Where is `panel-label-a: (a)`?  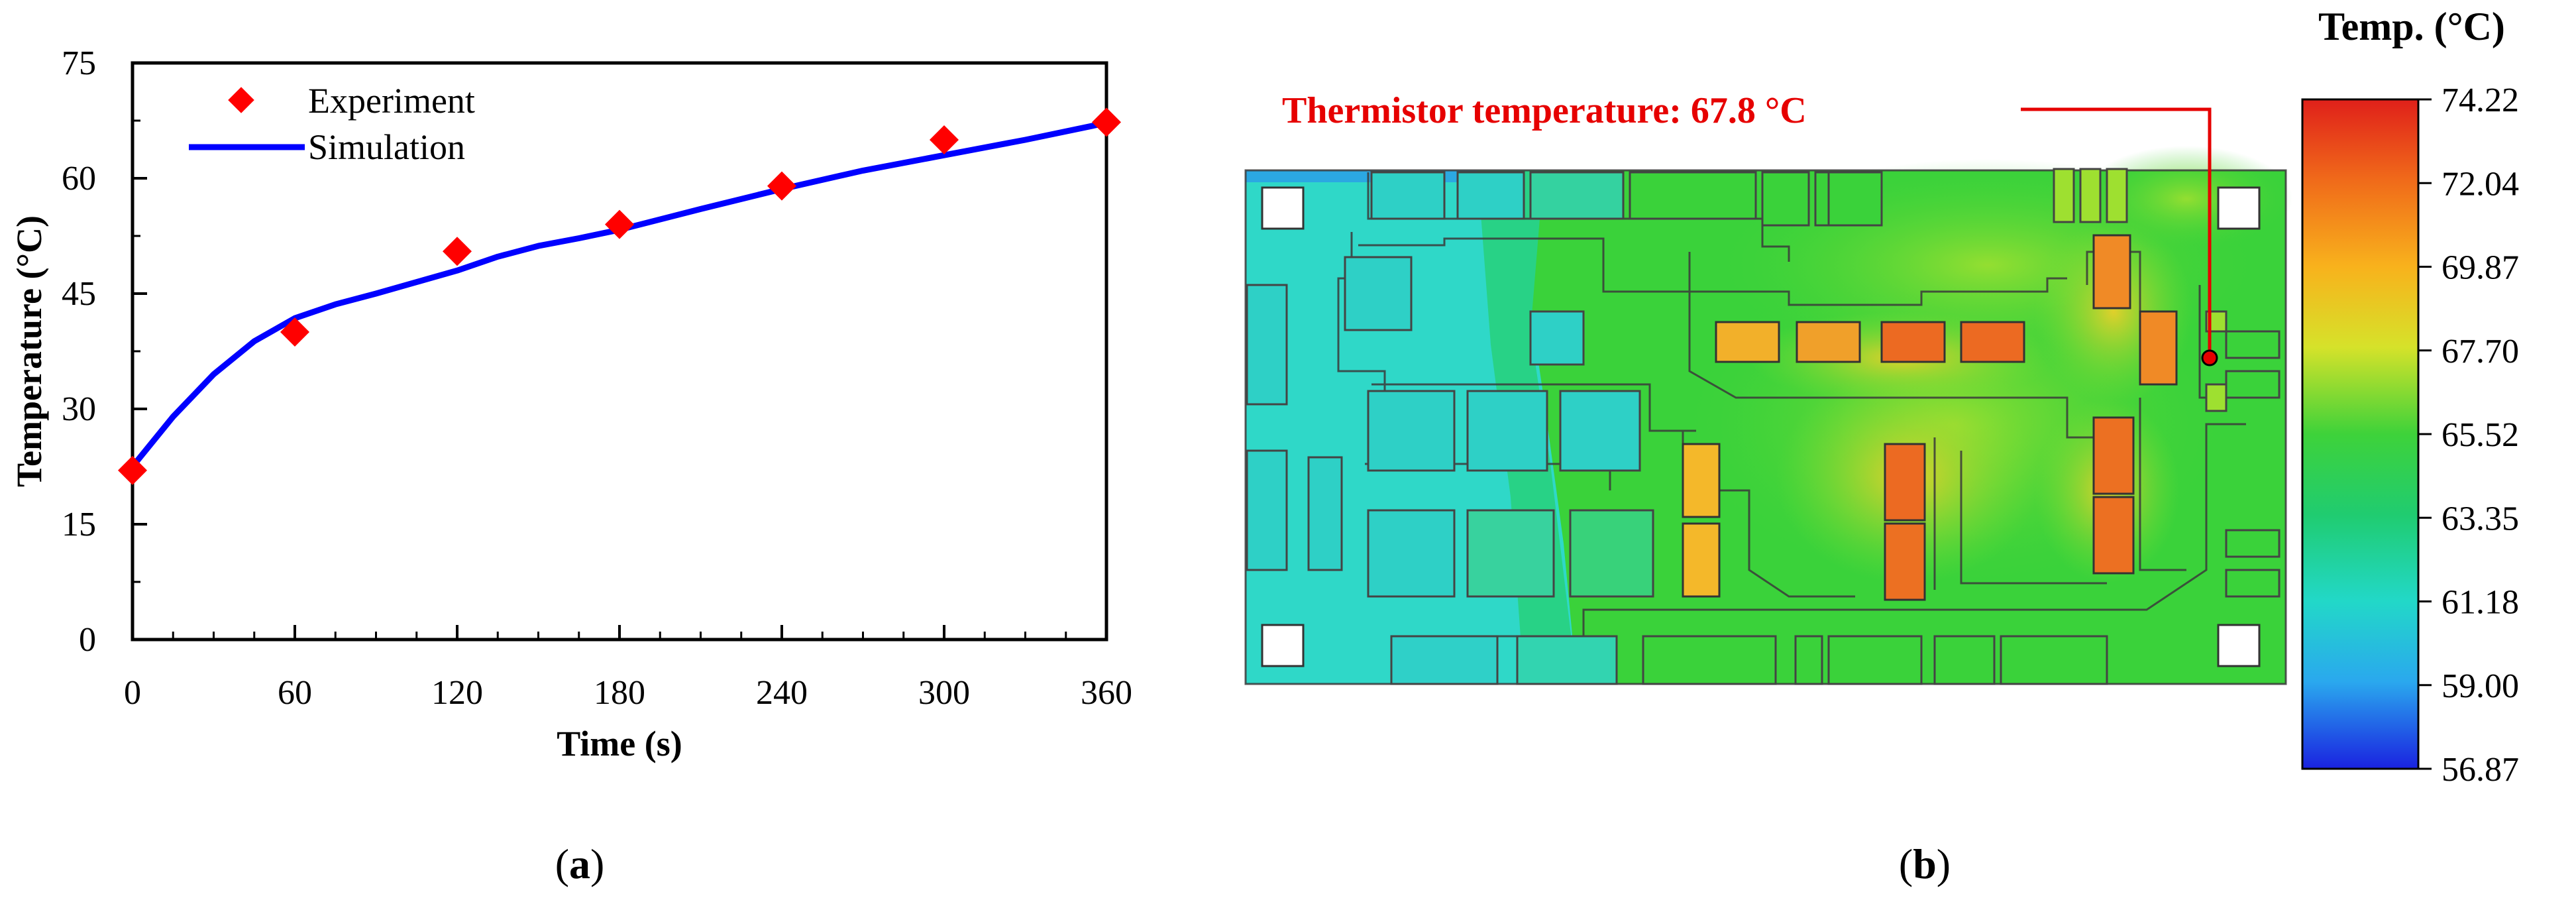
panel-label-a: (a) is located at coordinates (580, 863).